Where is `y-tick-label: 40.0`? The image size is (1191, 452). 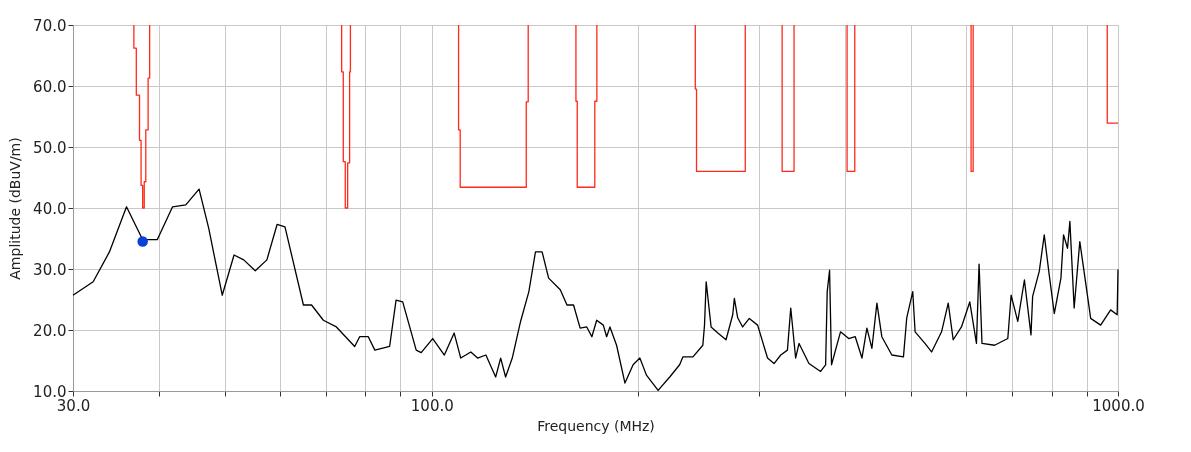
y-tick-label: 40.0 is located at coordinates (50, 208).